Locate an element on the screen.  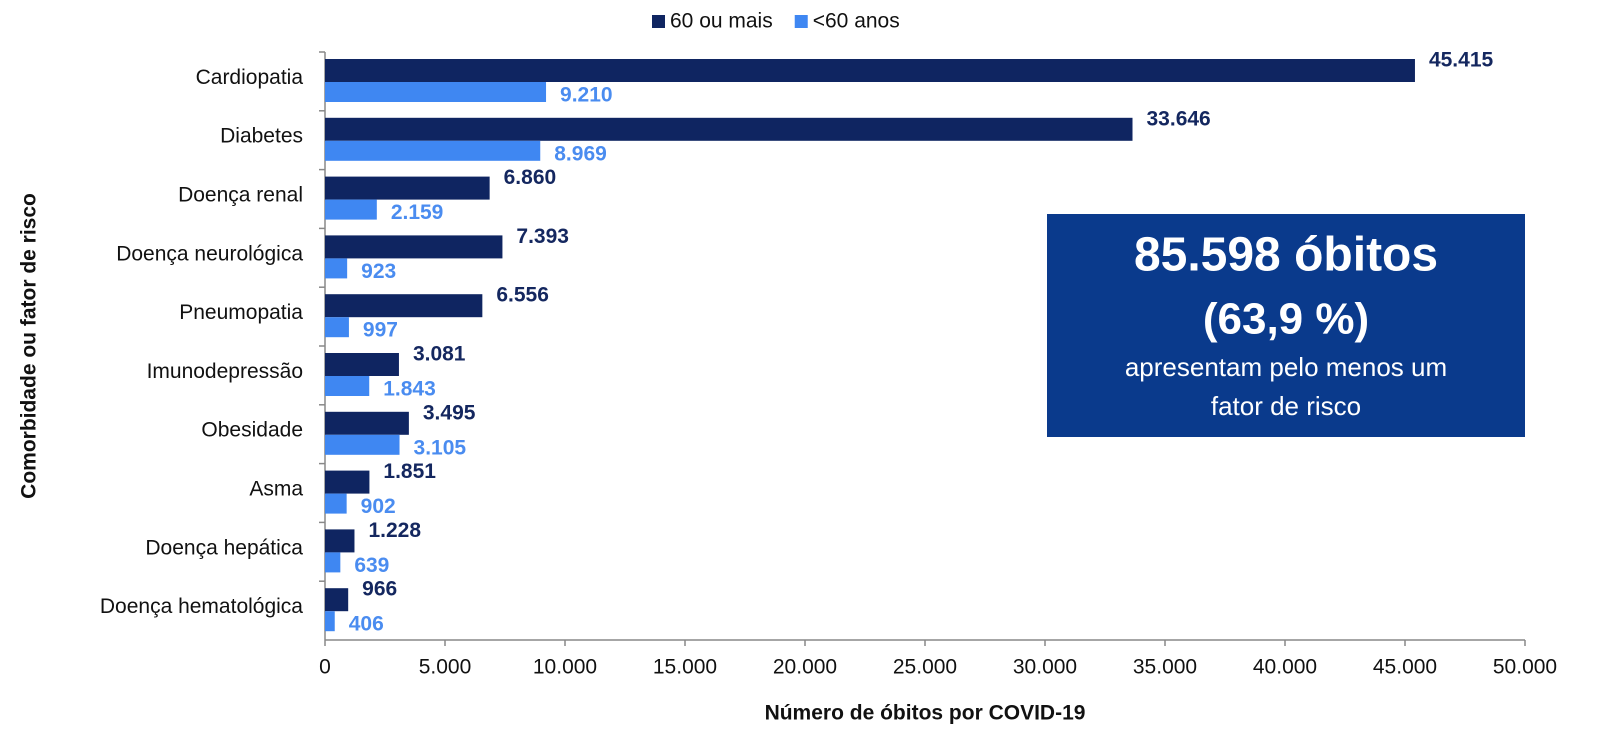
value-label: 3.105 is located at coordinates (440, 447).